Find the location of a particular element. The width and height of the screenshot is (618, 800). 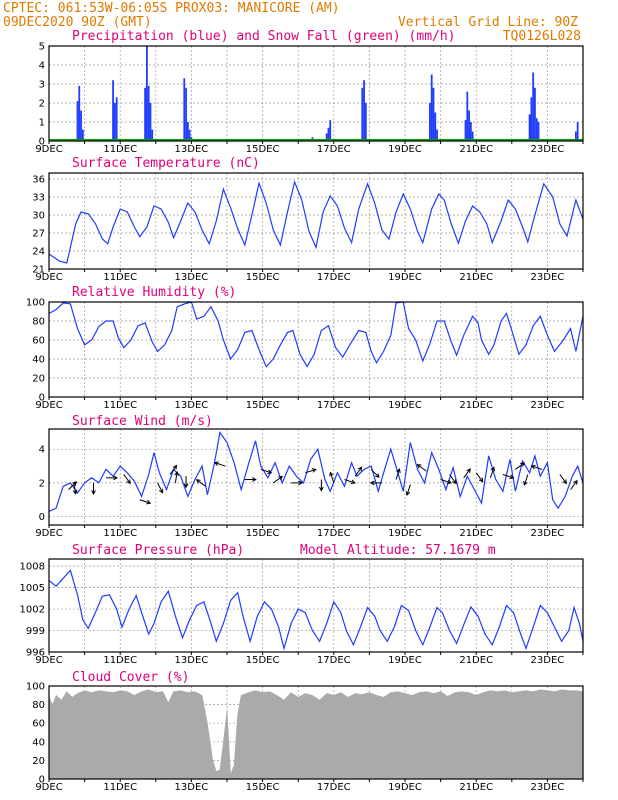

y-tick-label: 2 is located at coordinates (42, 104).